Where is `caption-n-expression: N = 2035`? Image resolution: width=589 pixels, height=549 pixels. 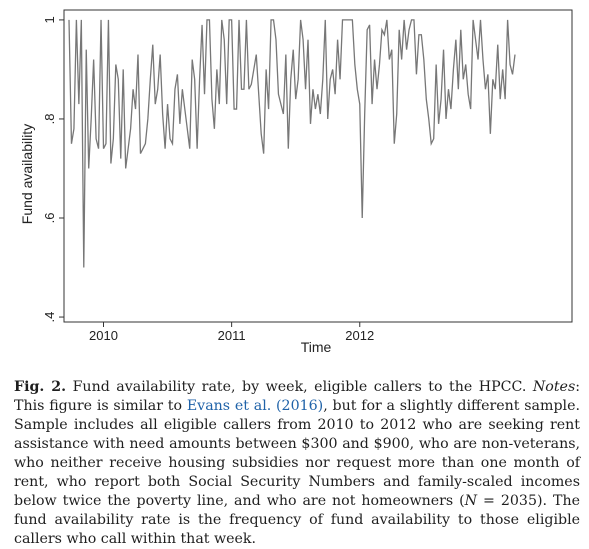 caption-n-expression: N = 2035 is located at coordinates (500, 501).